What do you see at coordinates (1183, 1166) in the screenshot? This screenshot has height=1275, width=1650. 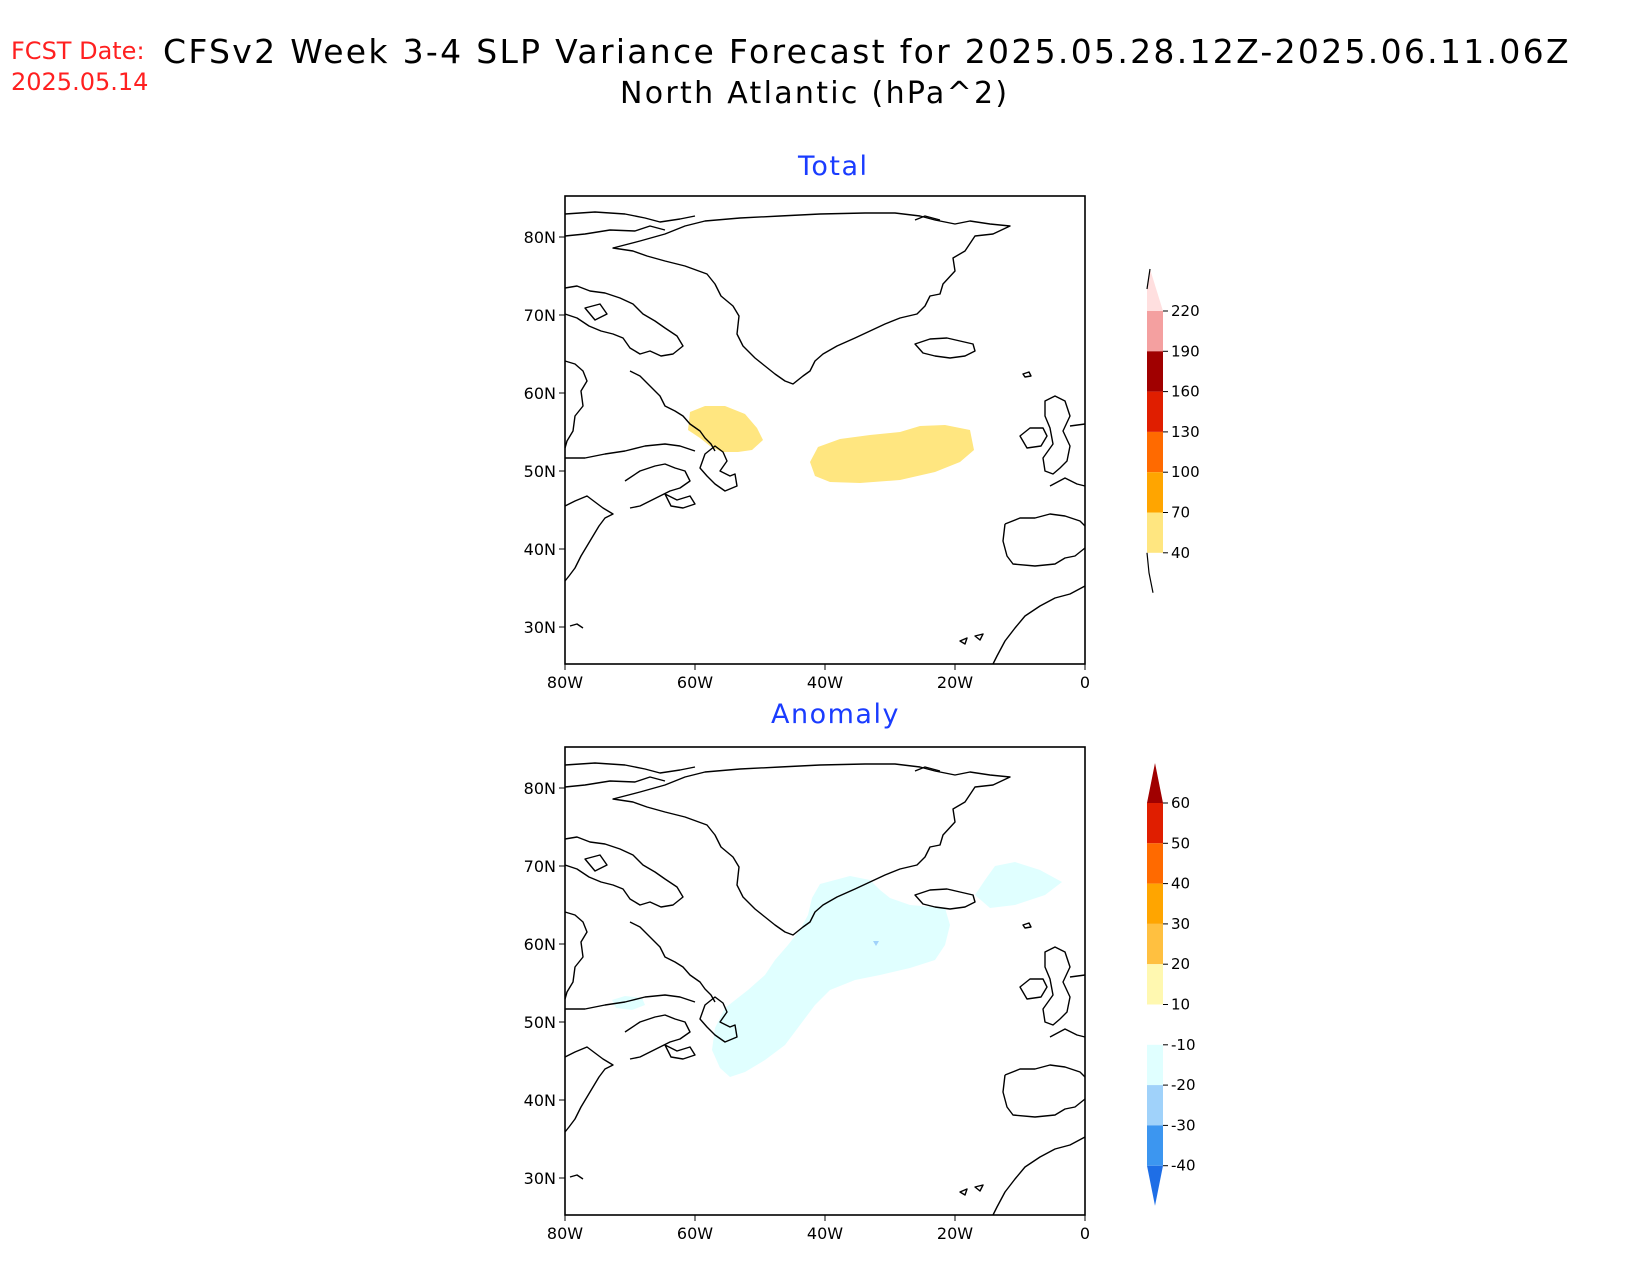 I see `colorbar-label: -40` at bounding box center [1183, 1166].